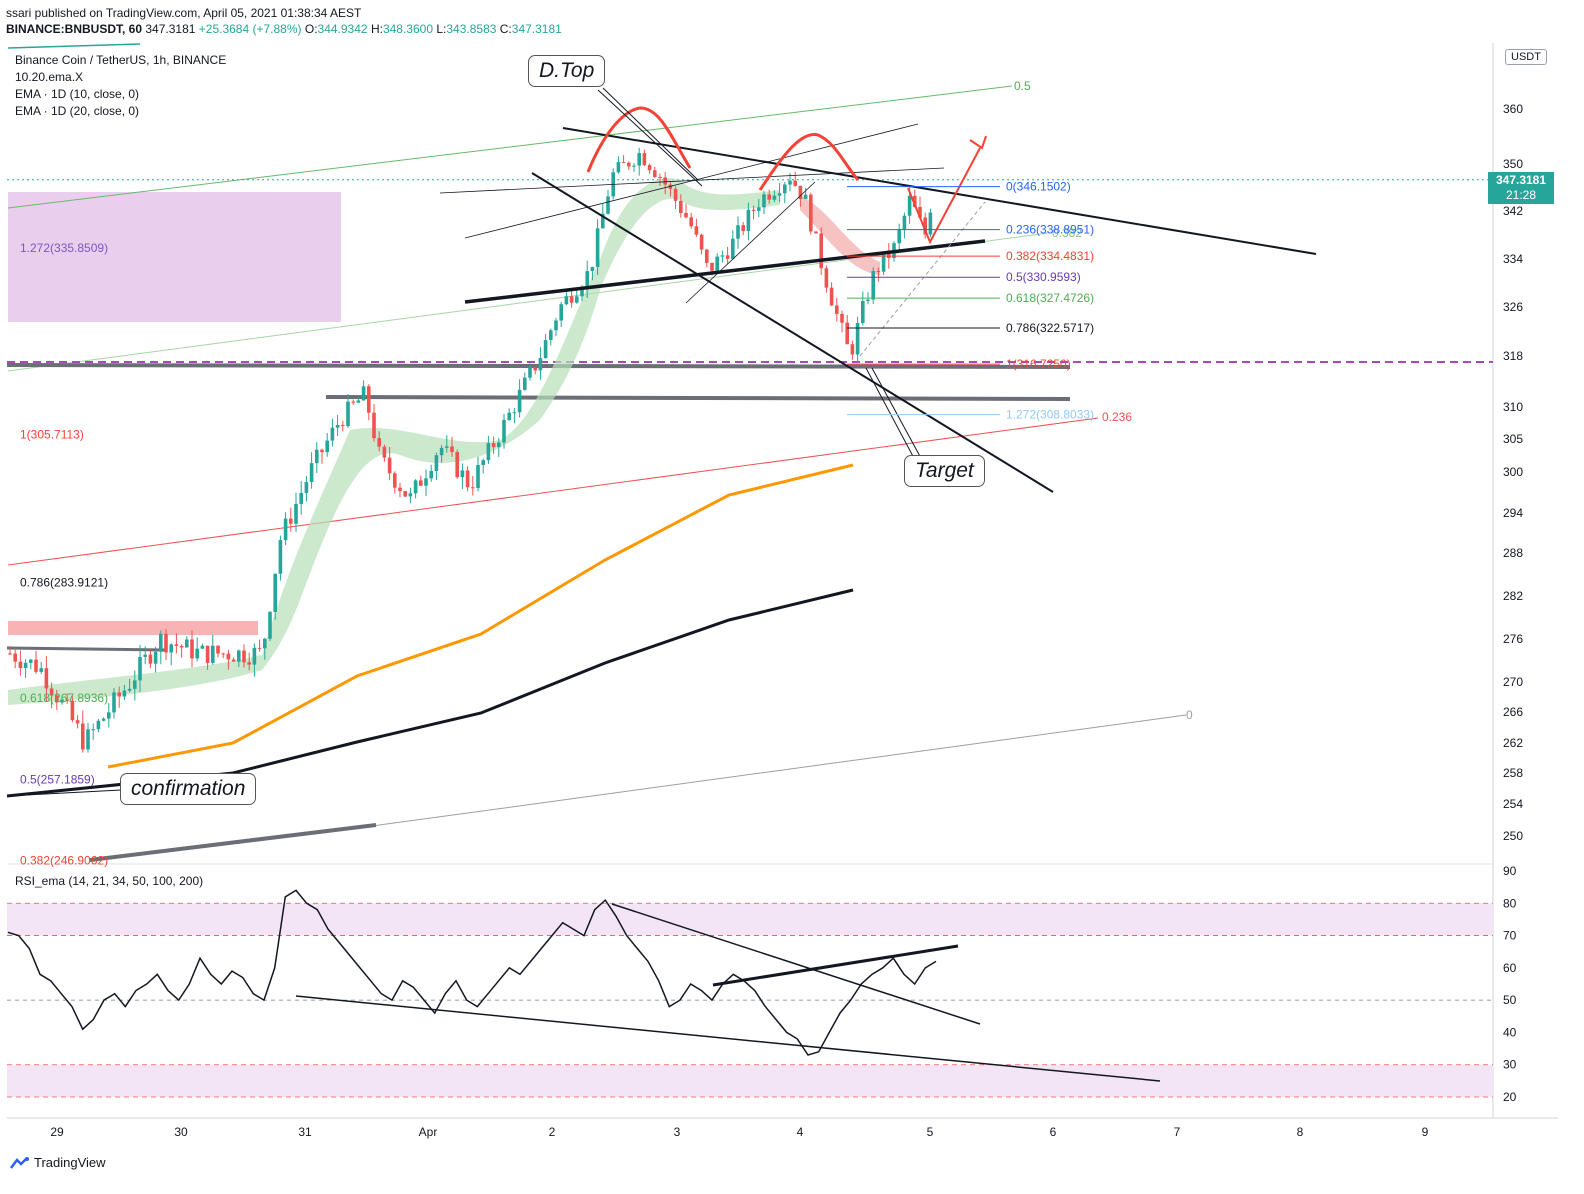 The width and height of the screenshot is (1584, 1194). I want to click on footer-brand: TradingView, so click(70, 1162).